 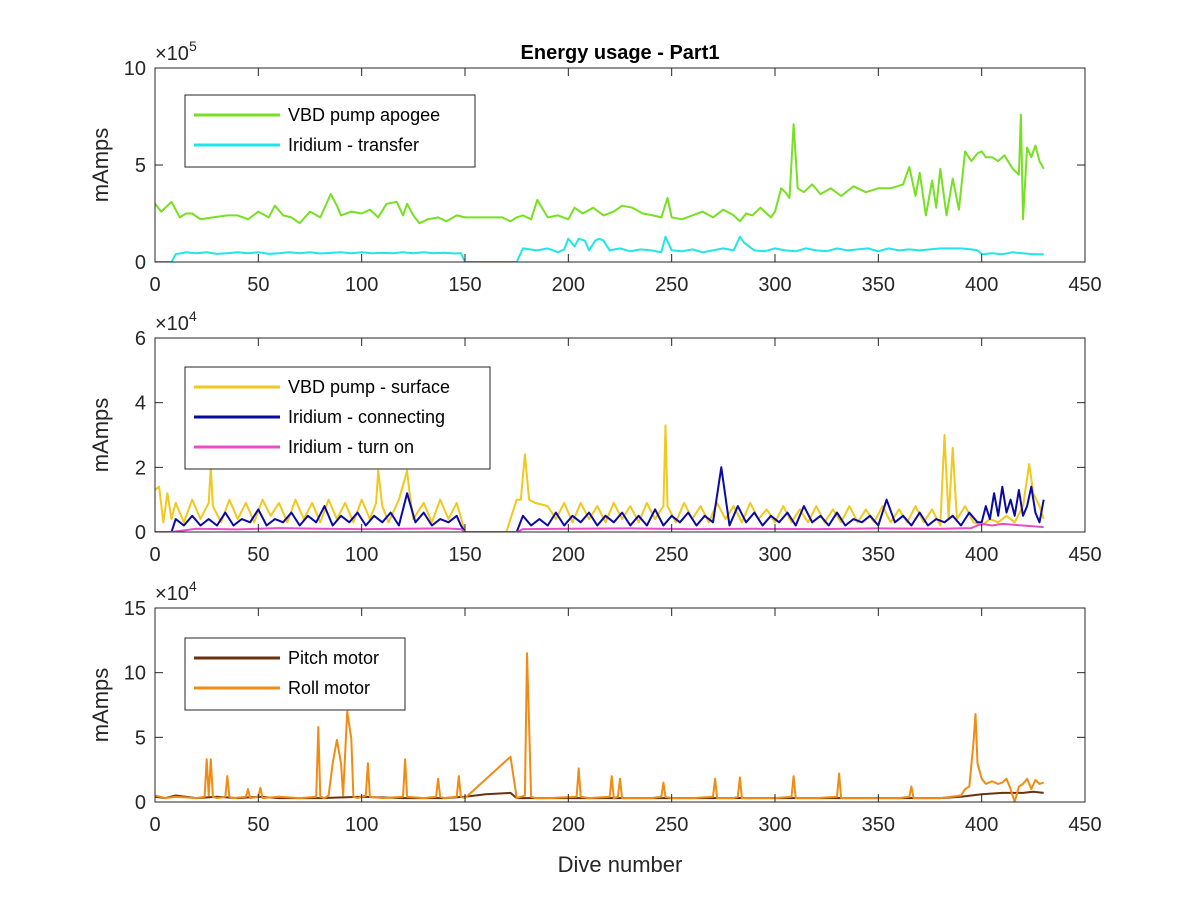 I want to click on legend-entry: Iridium - transfer, so click(x=353, y=145).